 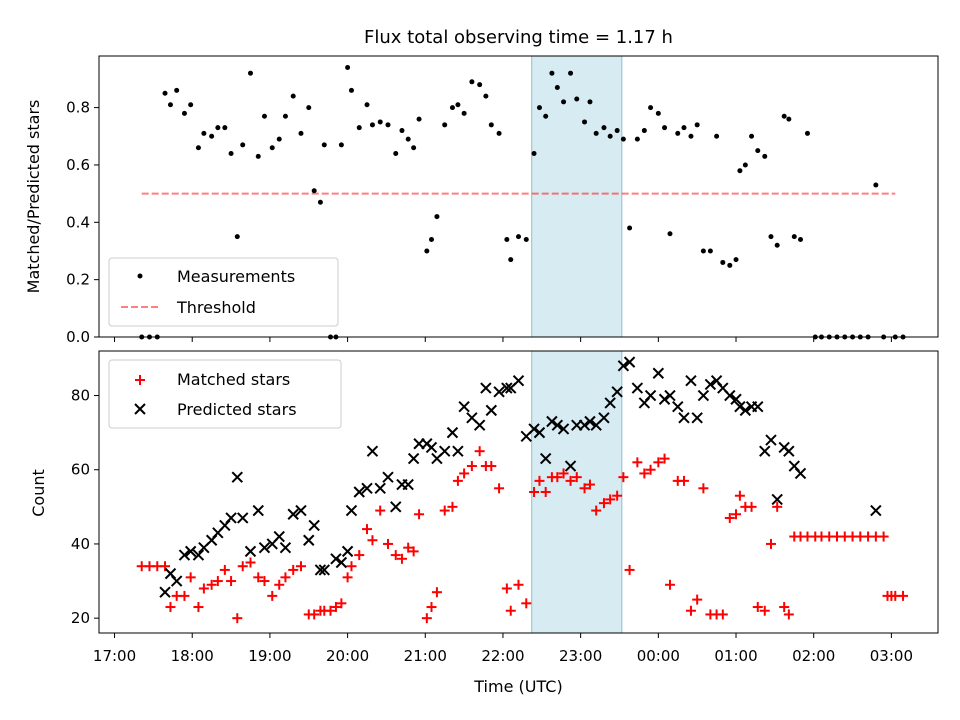 I want to click on x-tick-label: 19:00, so click(x=269, y=656).